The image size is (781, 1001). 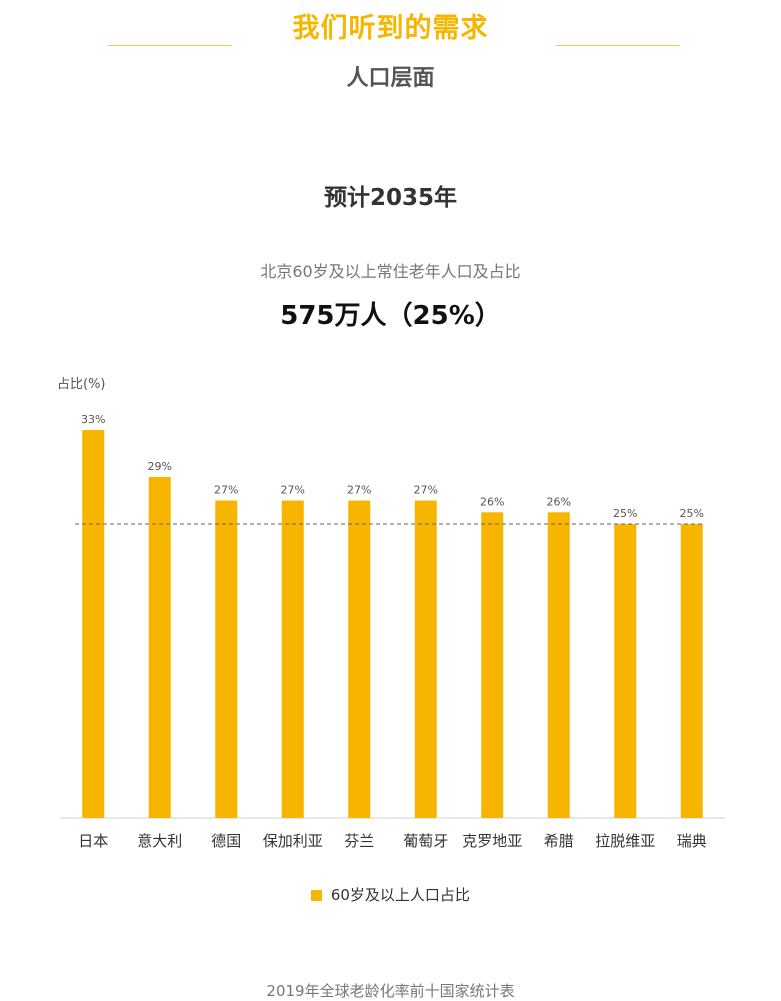 What do you see at coordinates (159, 841) in the screenshot?
I see `x-tick-label: 意大利` at bounding box center [159, 841].